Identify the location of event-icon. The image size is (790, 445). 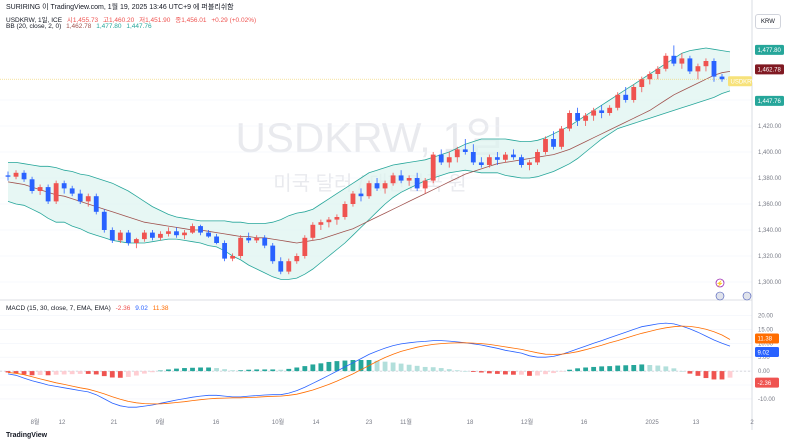
(720, 283).